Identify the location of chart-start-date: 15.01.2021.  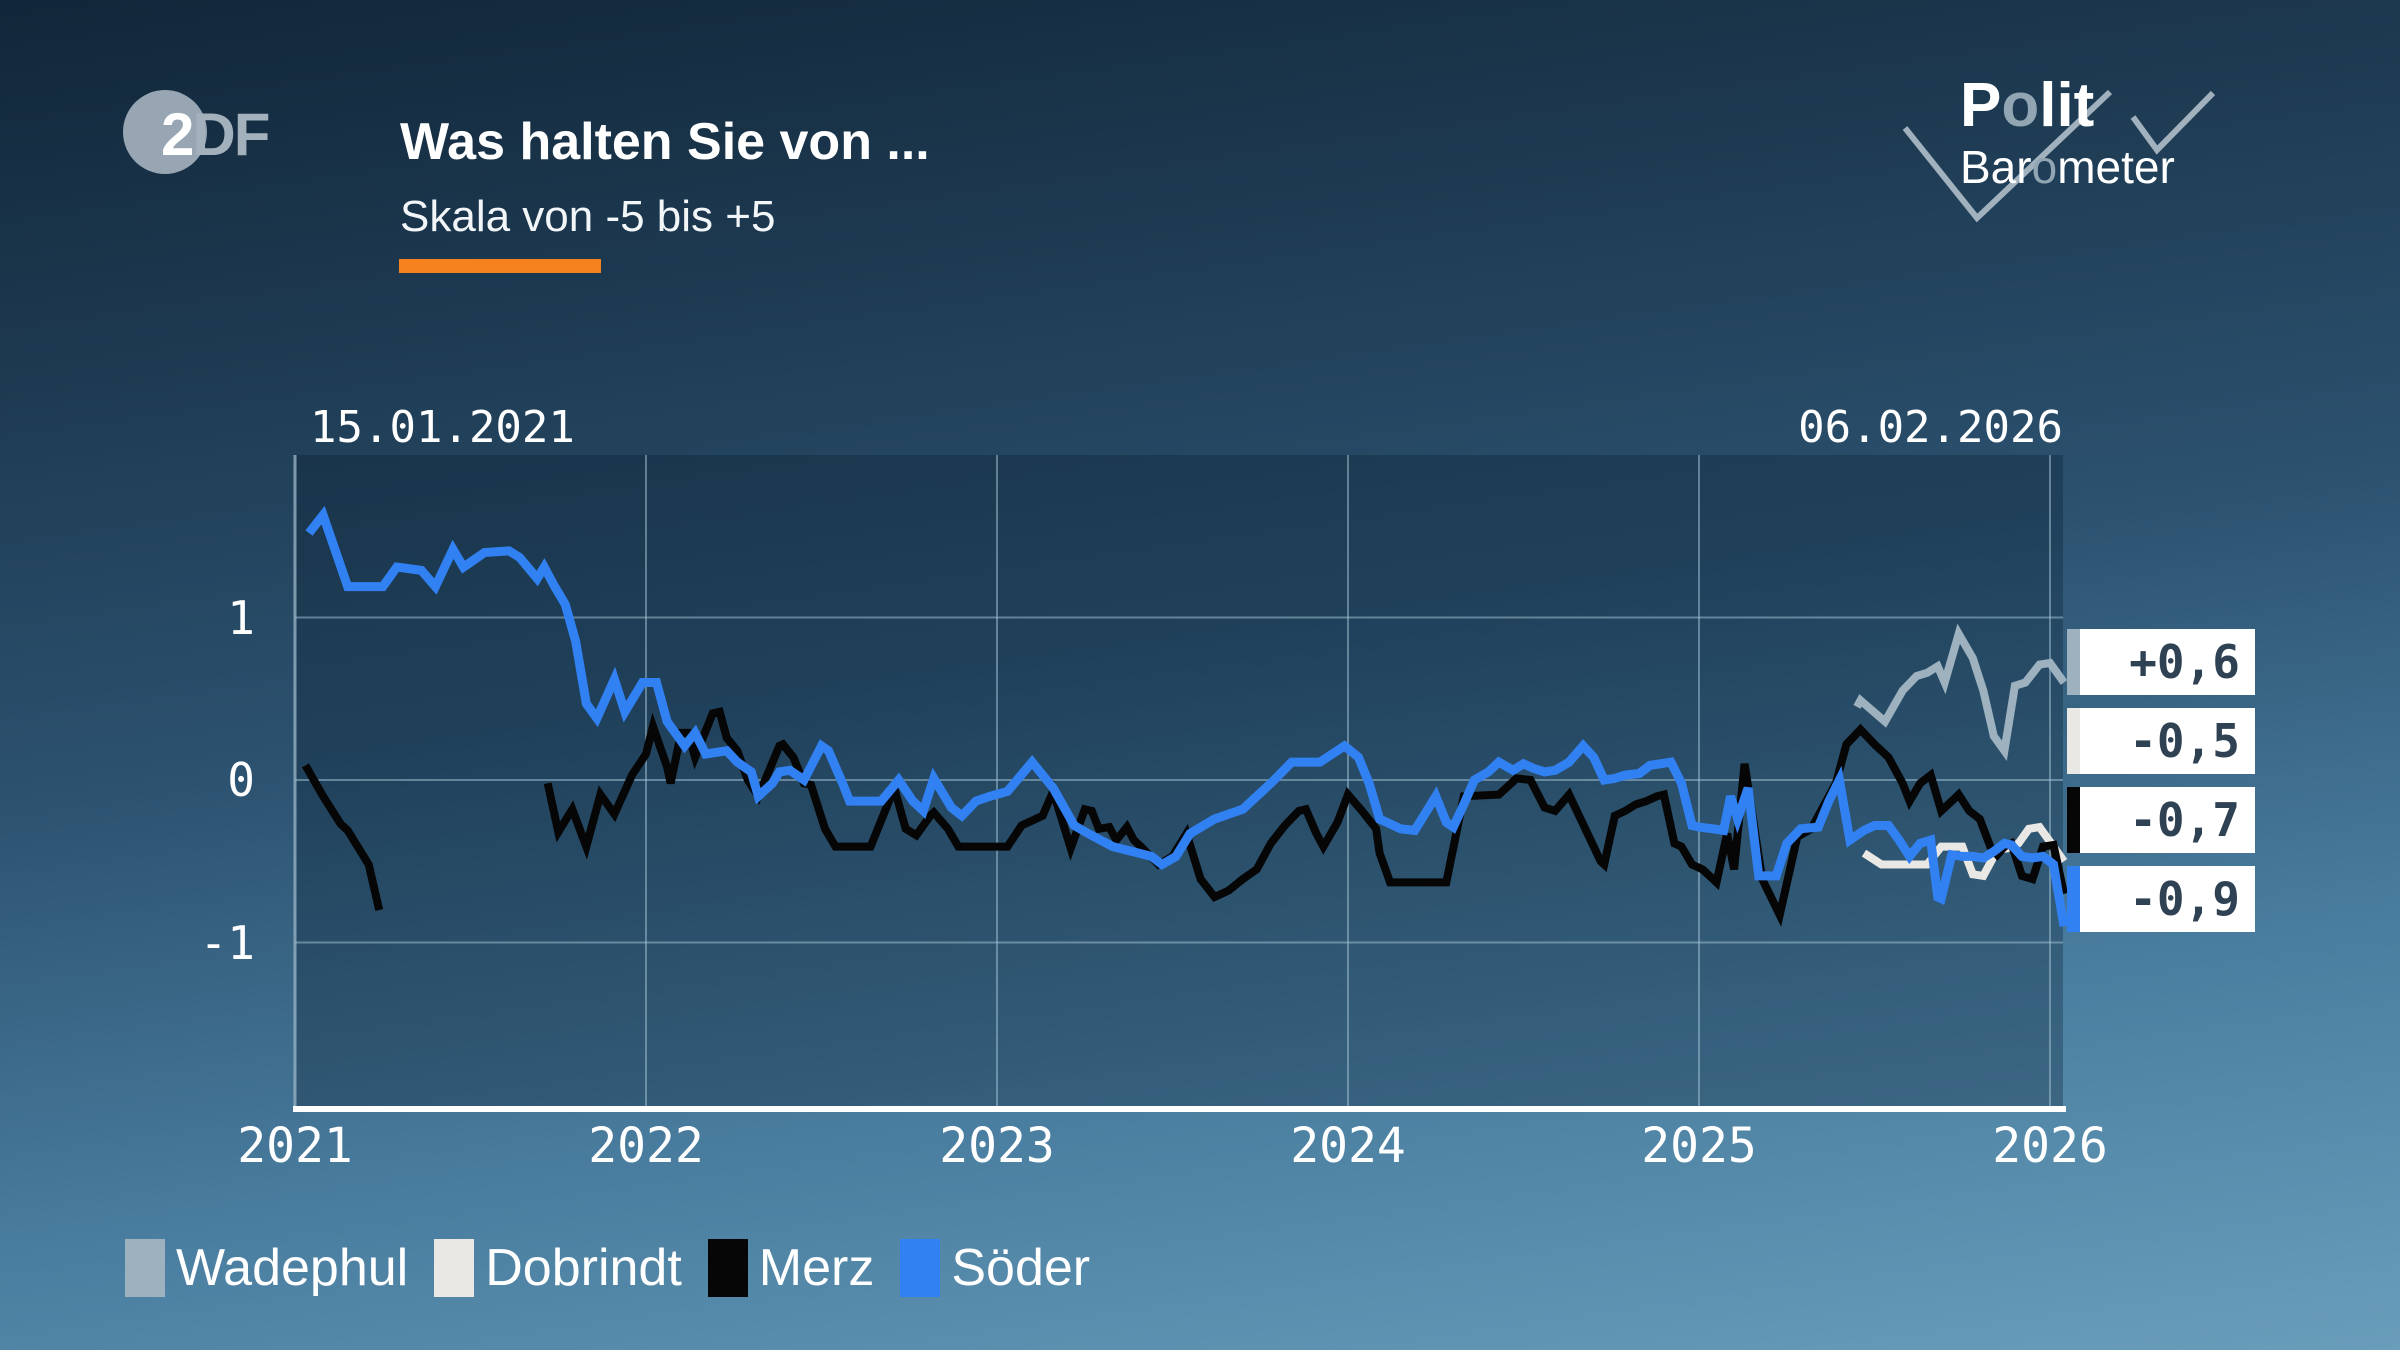
(442, 427).